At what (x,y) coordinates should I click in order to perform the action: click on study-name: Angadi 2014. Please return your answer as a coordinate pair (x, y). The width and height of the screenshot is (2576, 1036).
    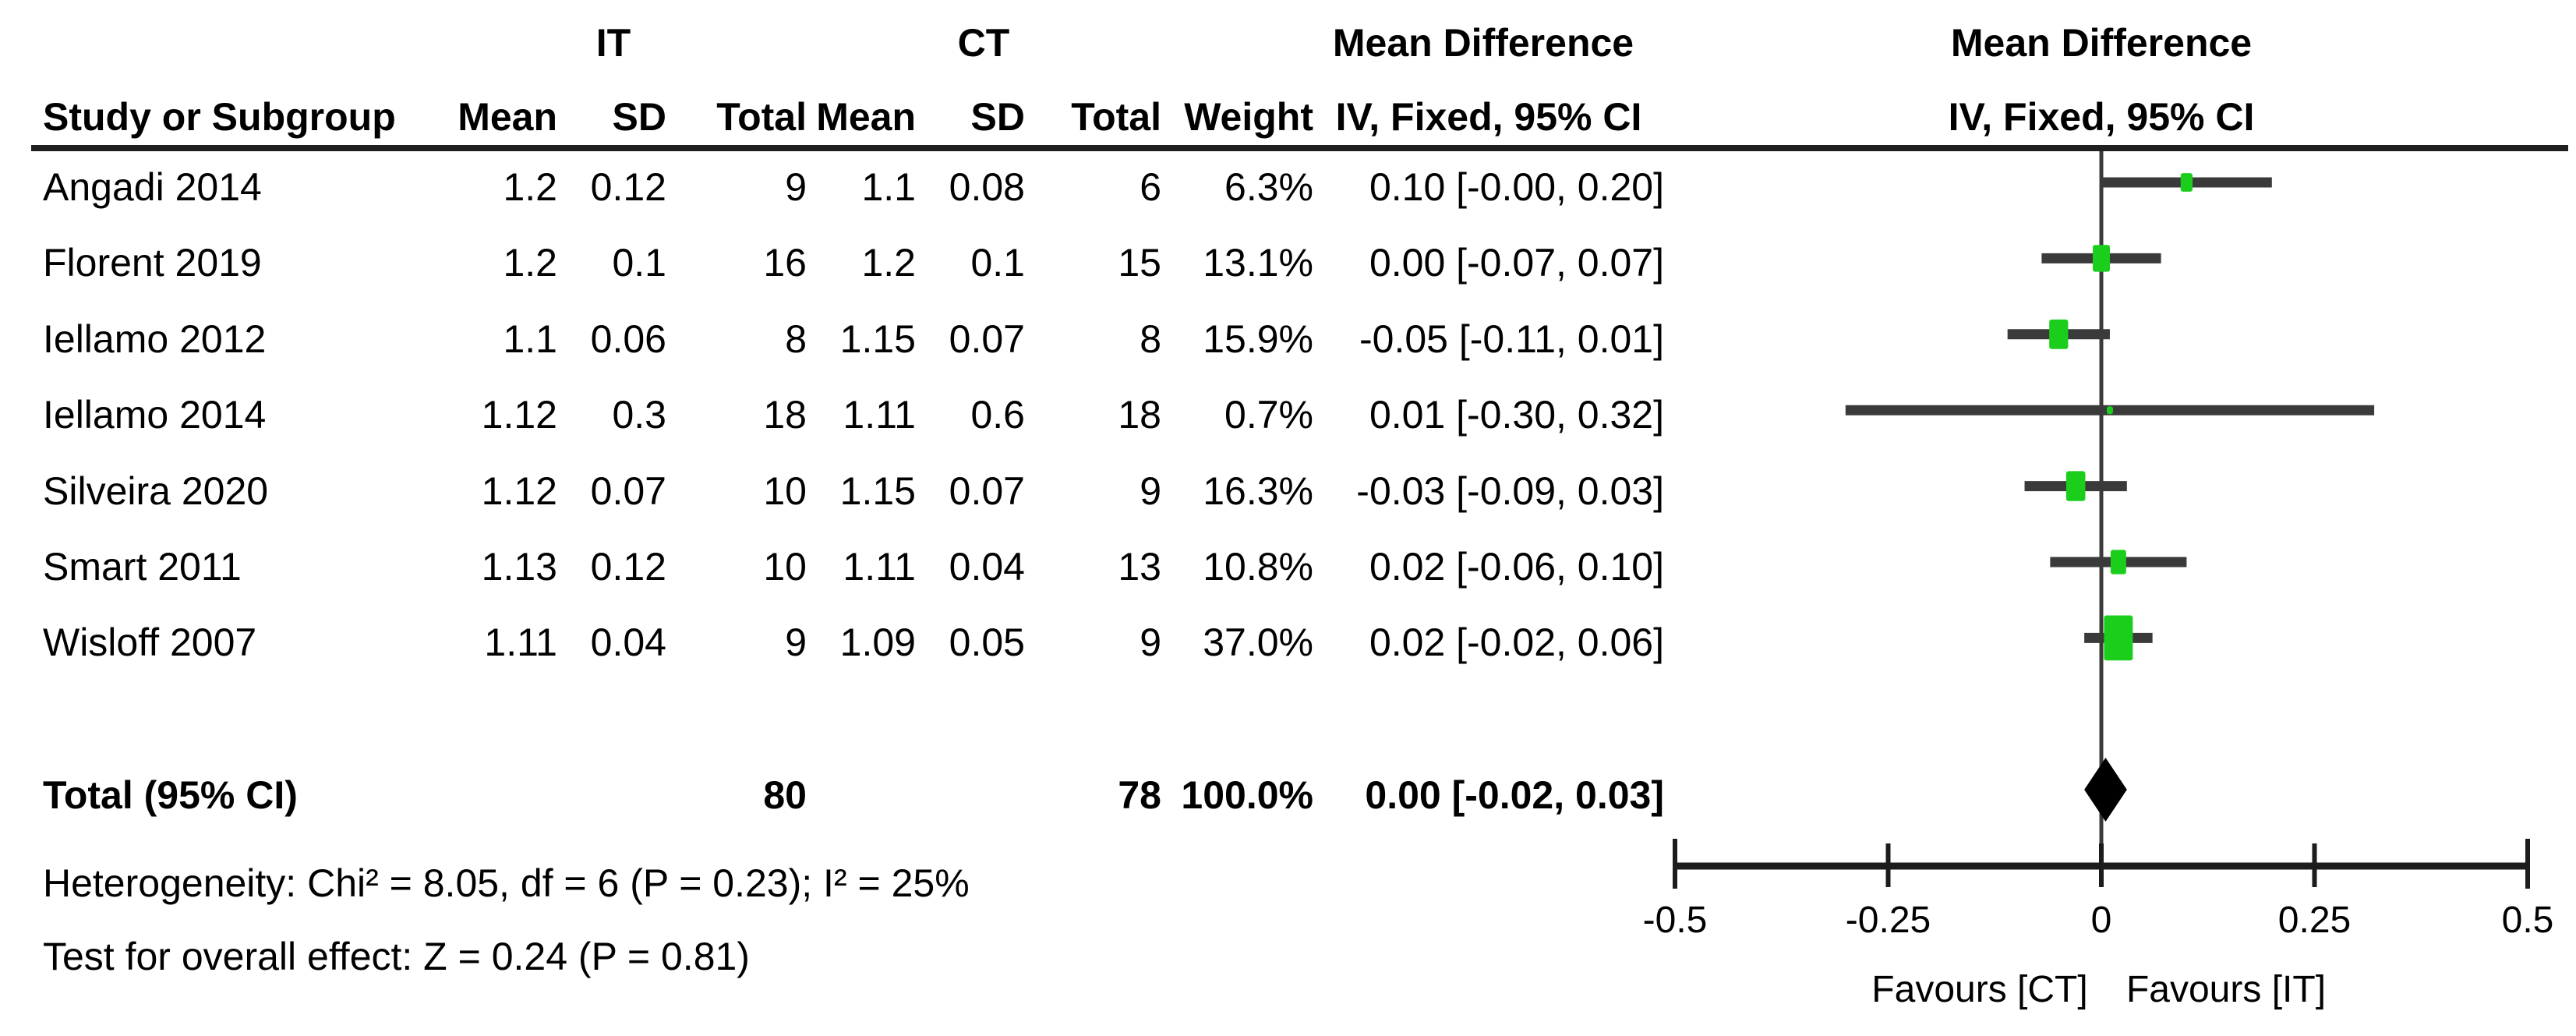
    Looking at the image, I should click on (152, 187).